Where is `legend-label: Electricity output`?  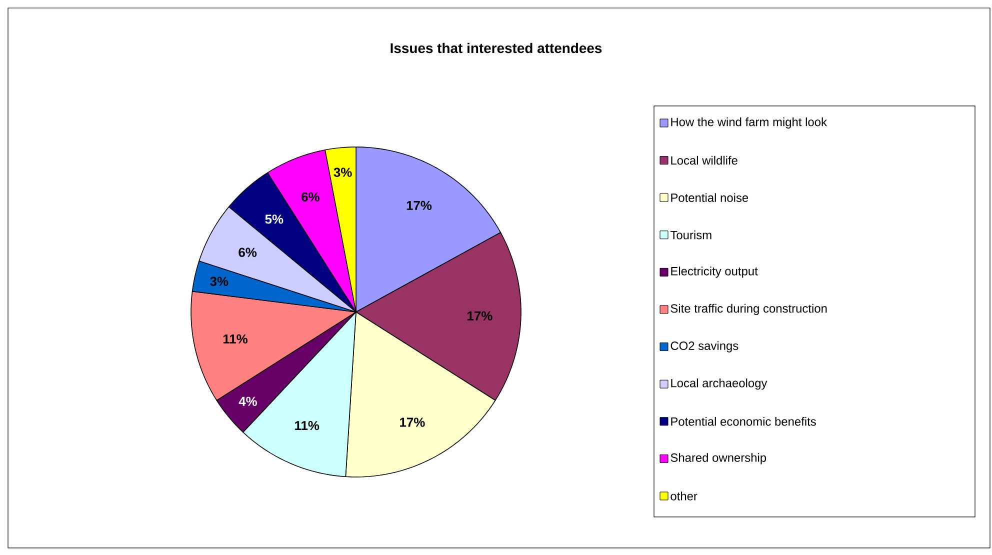 legend-label: Electricity output is located at coordinates (714, 272).